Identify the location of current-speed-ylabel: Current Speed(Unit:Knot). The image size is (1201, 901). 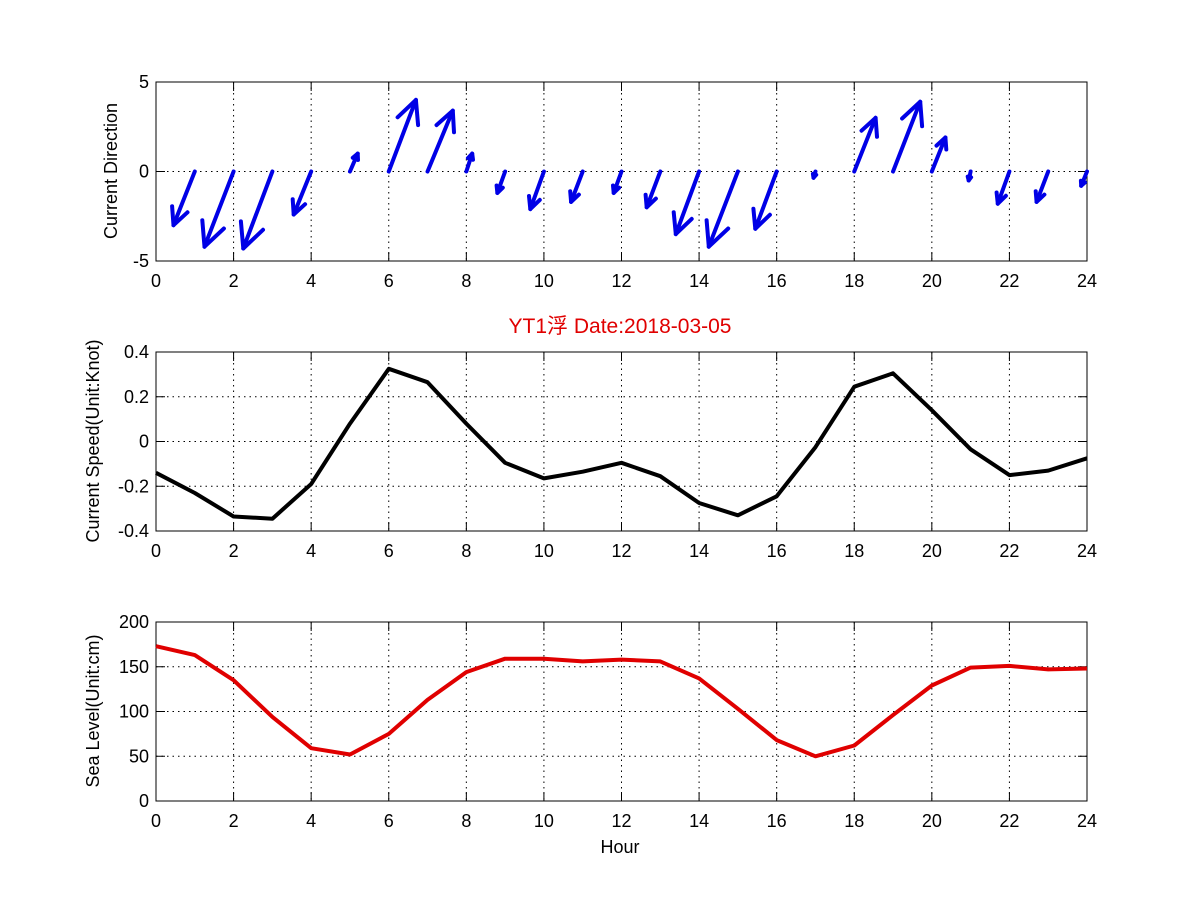
(93, 440).